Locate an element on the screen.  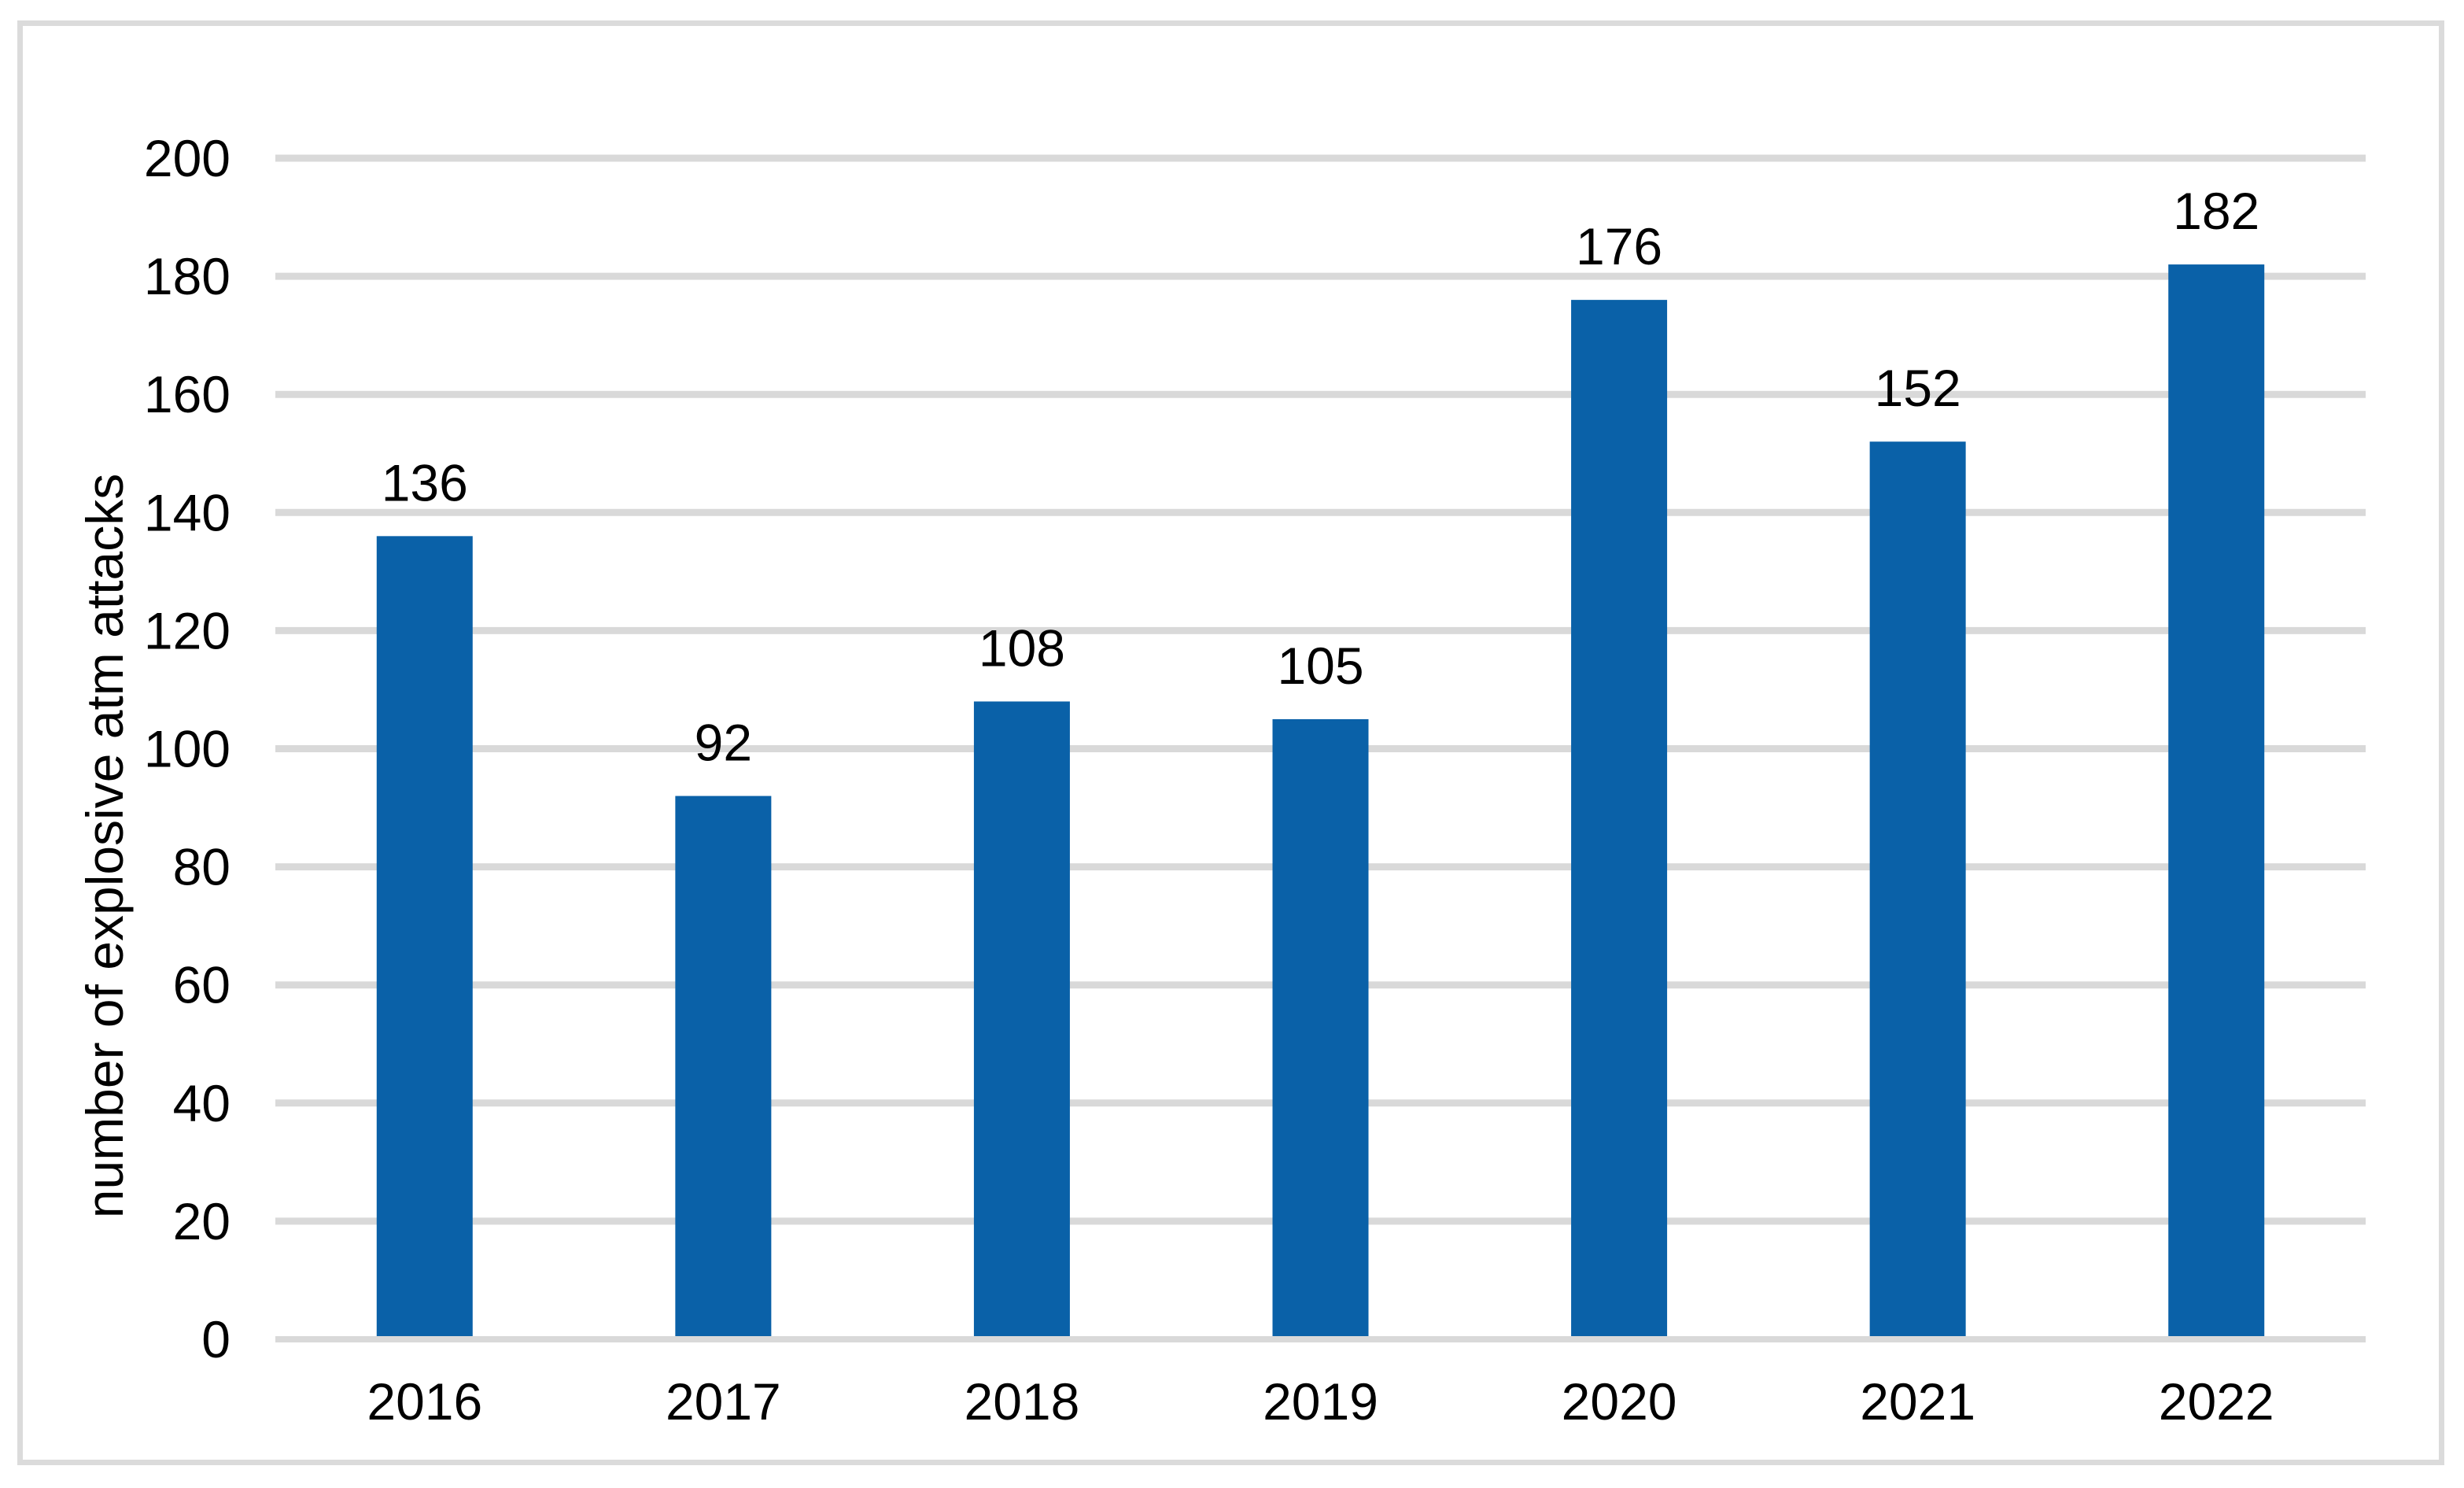
bar-value-label: 92 is located at coordinates (723, 743).